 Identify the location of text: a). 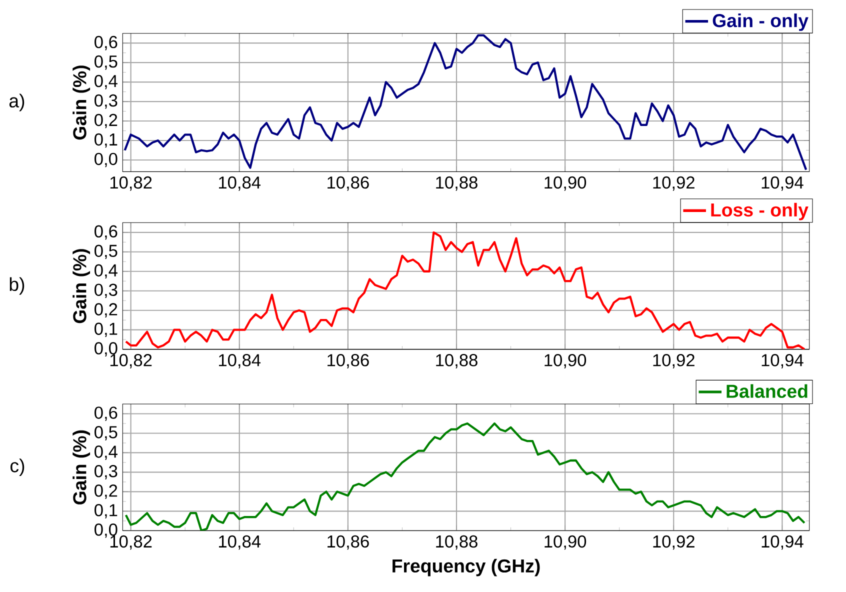
(16, 103).